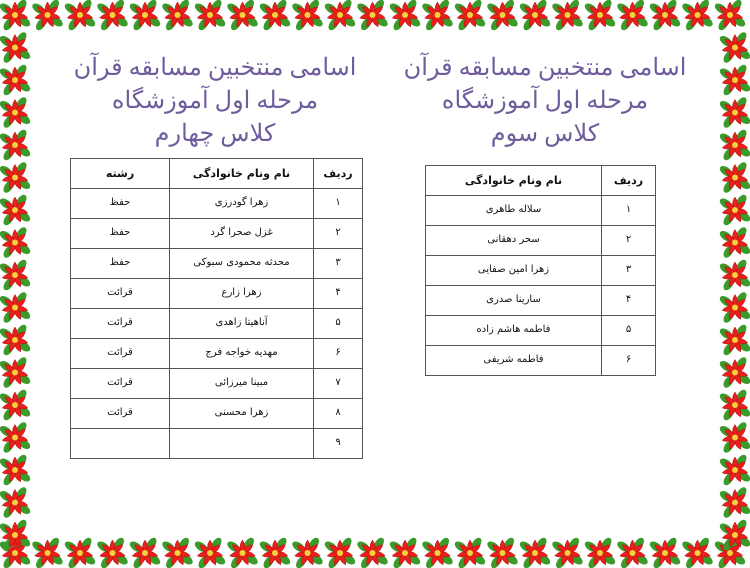 The image size is (750, 568). I want to click on table-row: ۷ مبینا میرزائی قرائت, so click(216, 383).